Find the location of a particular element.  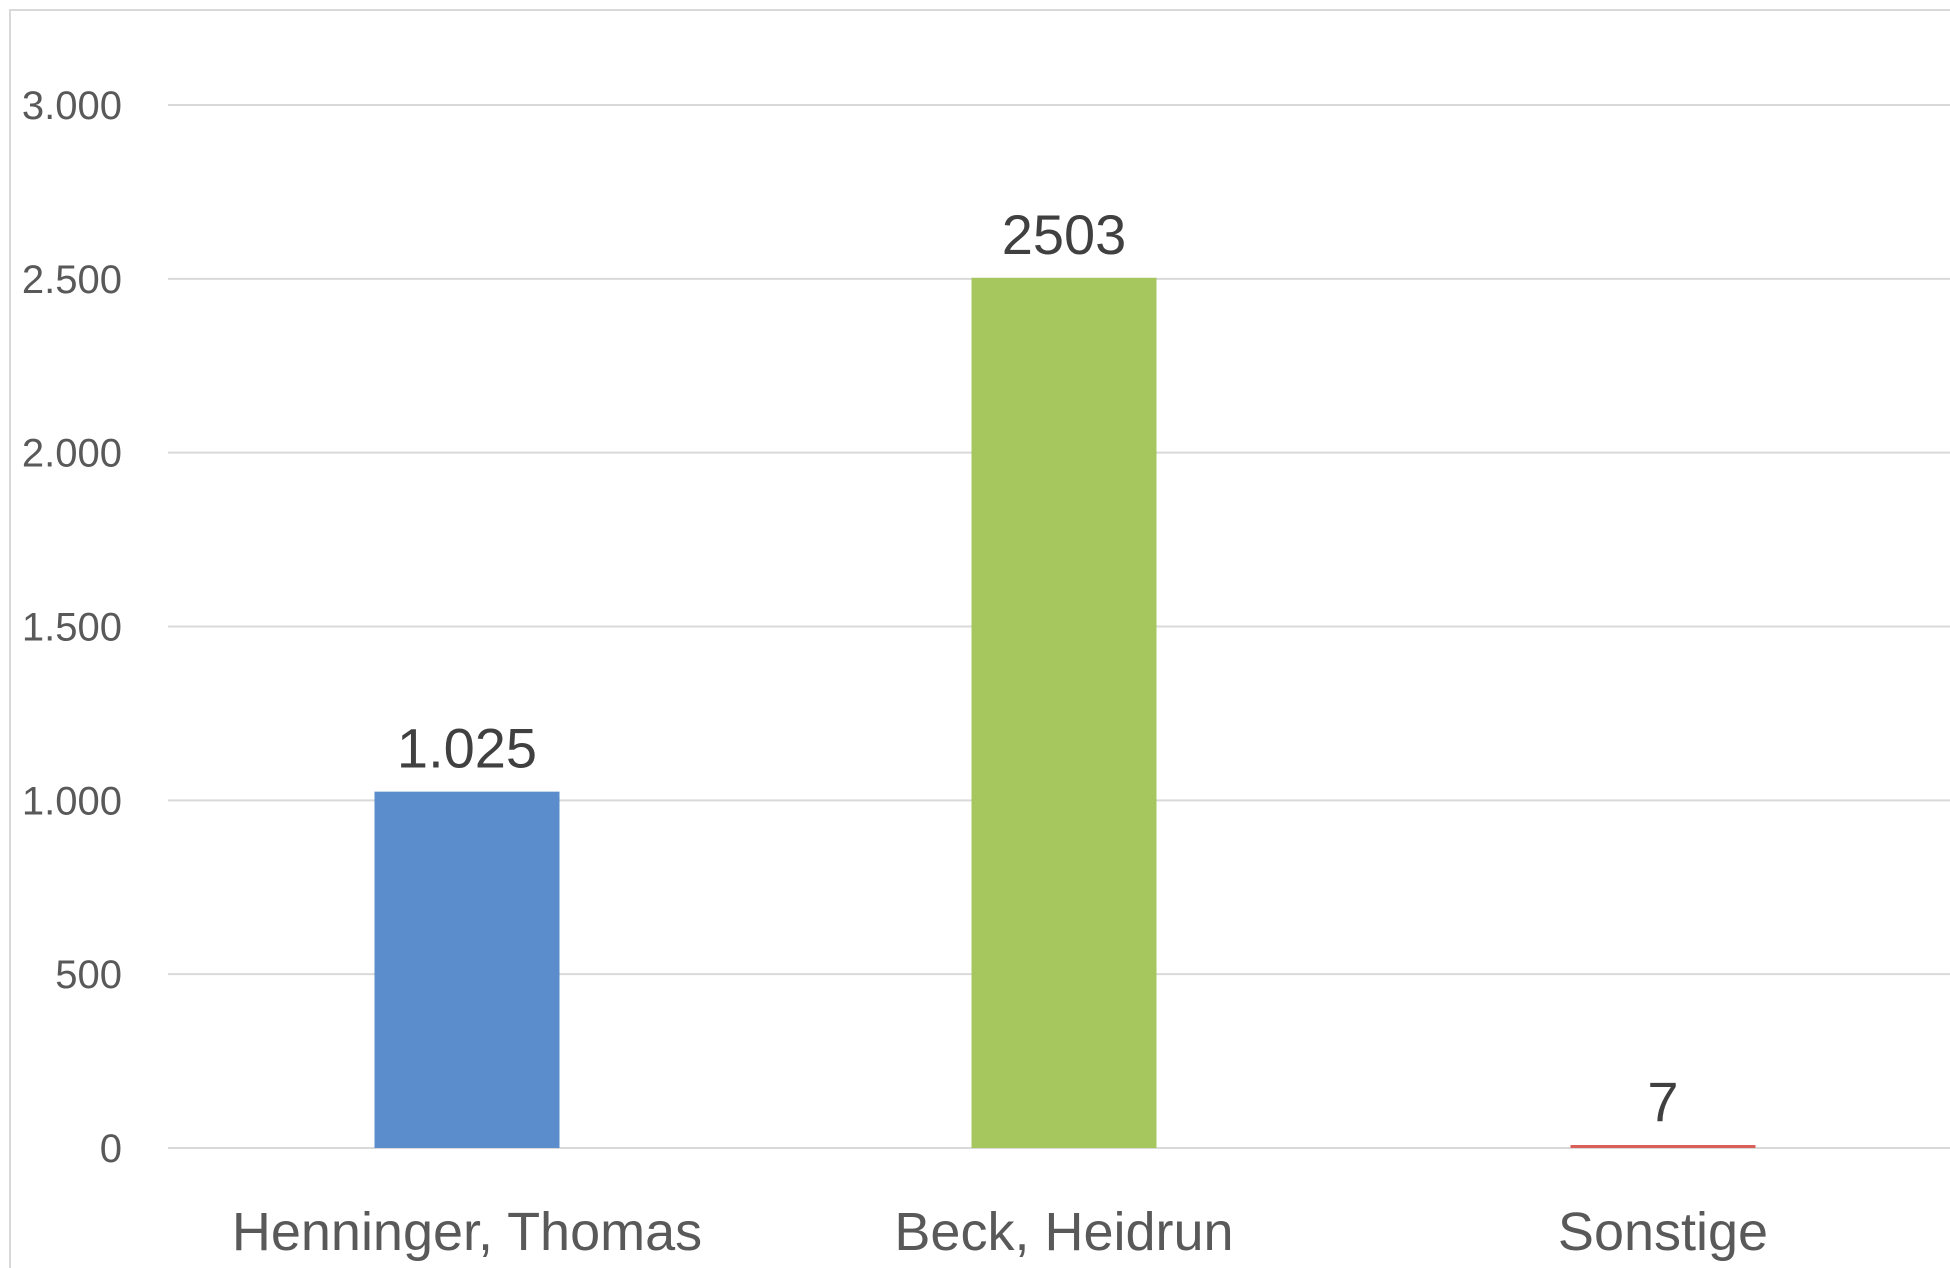

y-axis-tick-labels: 0 500 1.000 1.500 2.000 2.500 3.000 is located at coordinates (72, 627).